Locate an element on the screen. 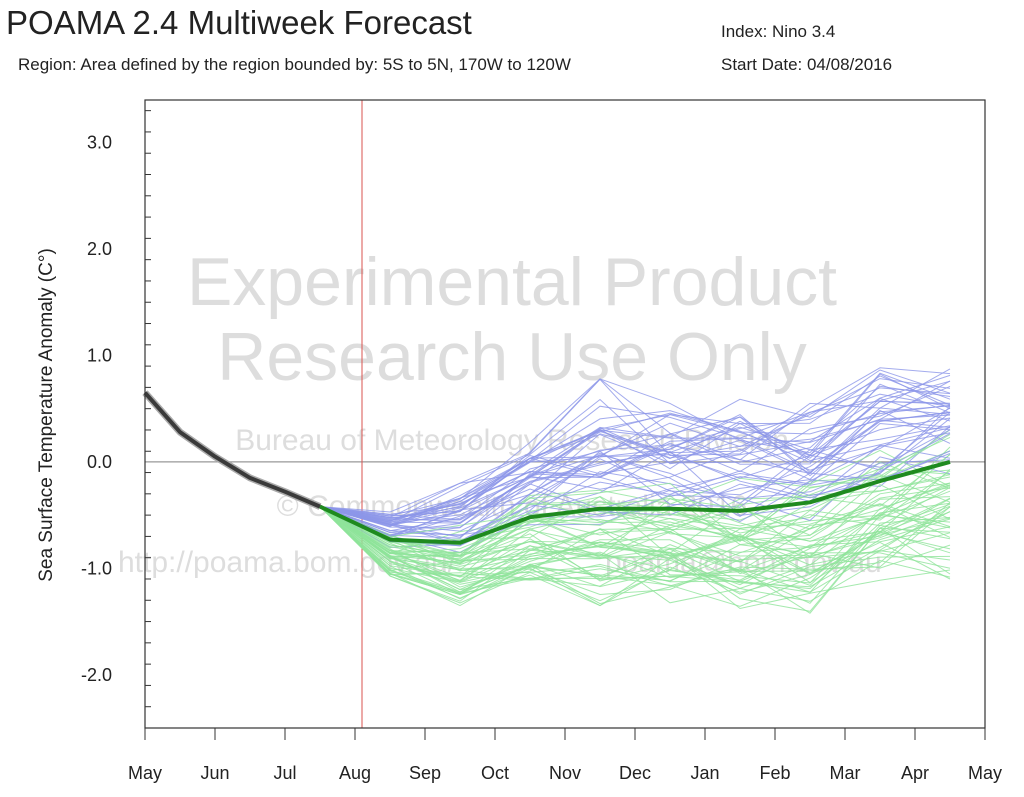 This screenshot has height=797, width=1024. ensemble-mean-line is located at coordinates (635, 502).